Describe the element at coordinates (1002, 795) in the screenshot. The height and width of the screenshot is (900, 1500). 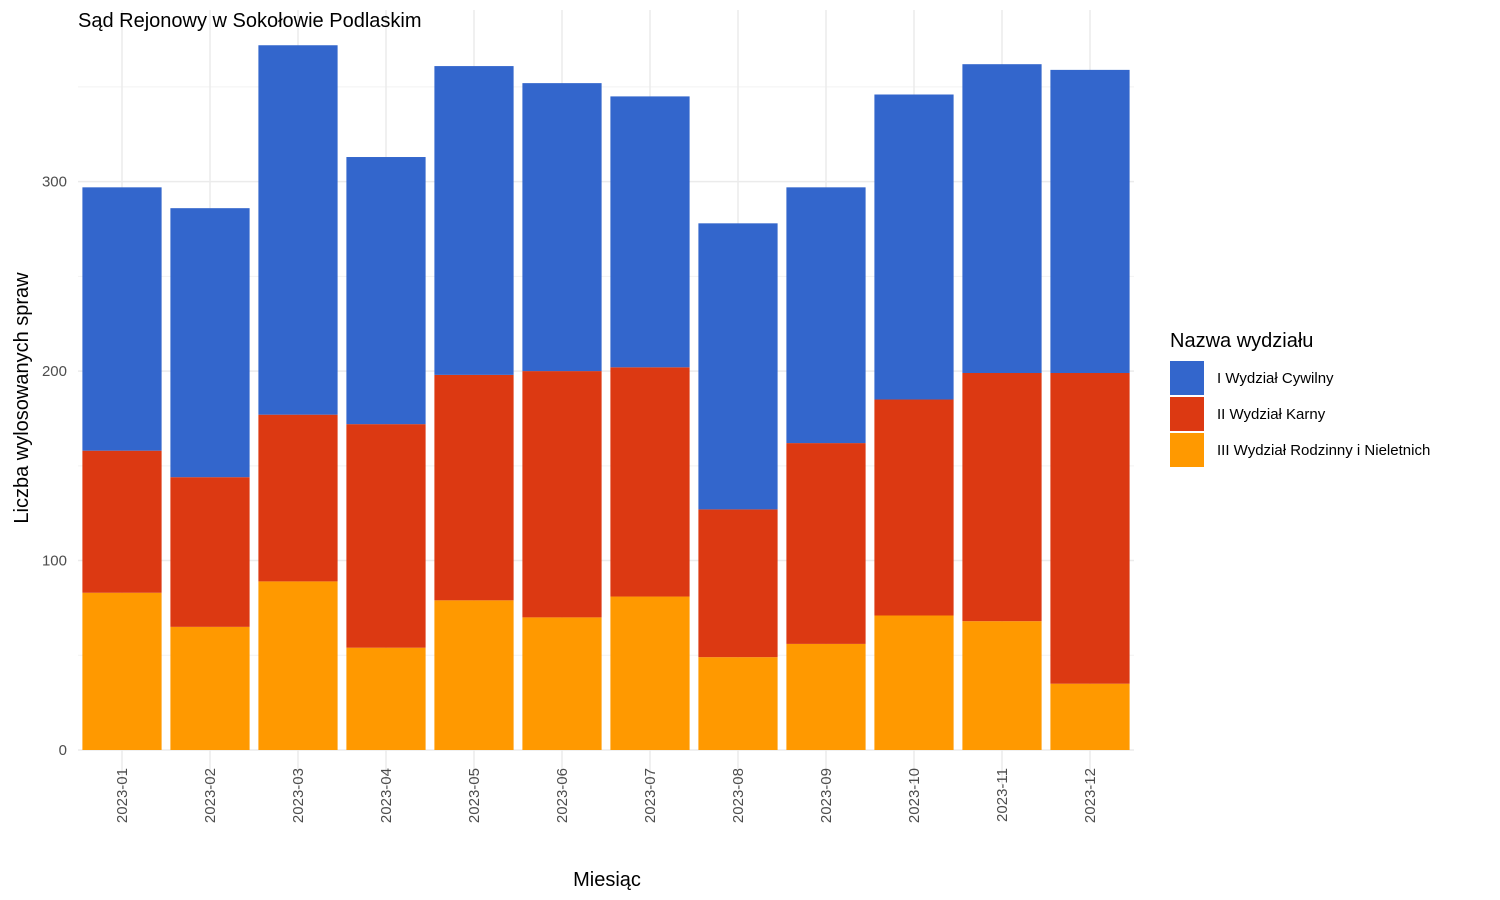
I see `x-tick-label: 2023-11` at that location.